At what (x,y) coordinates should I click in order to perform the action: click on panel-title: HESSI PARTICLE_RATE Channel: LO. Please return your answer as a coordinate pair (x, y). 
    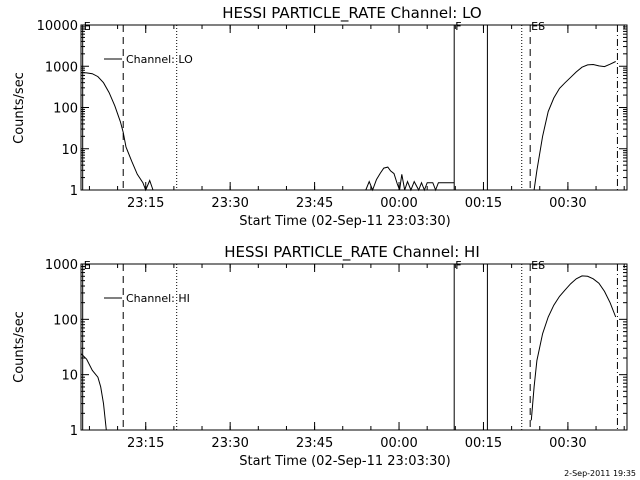
    Looking at the image, I should click on (351, 13).